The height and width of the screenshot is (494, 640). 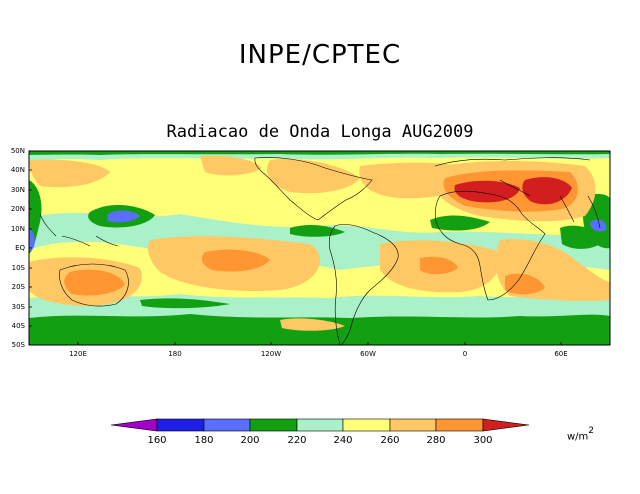 What do you see at coordinates (18, 151) in the screenshot?
I see `lat-label-50n: 50N` at bounding box center [18, 151].